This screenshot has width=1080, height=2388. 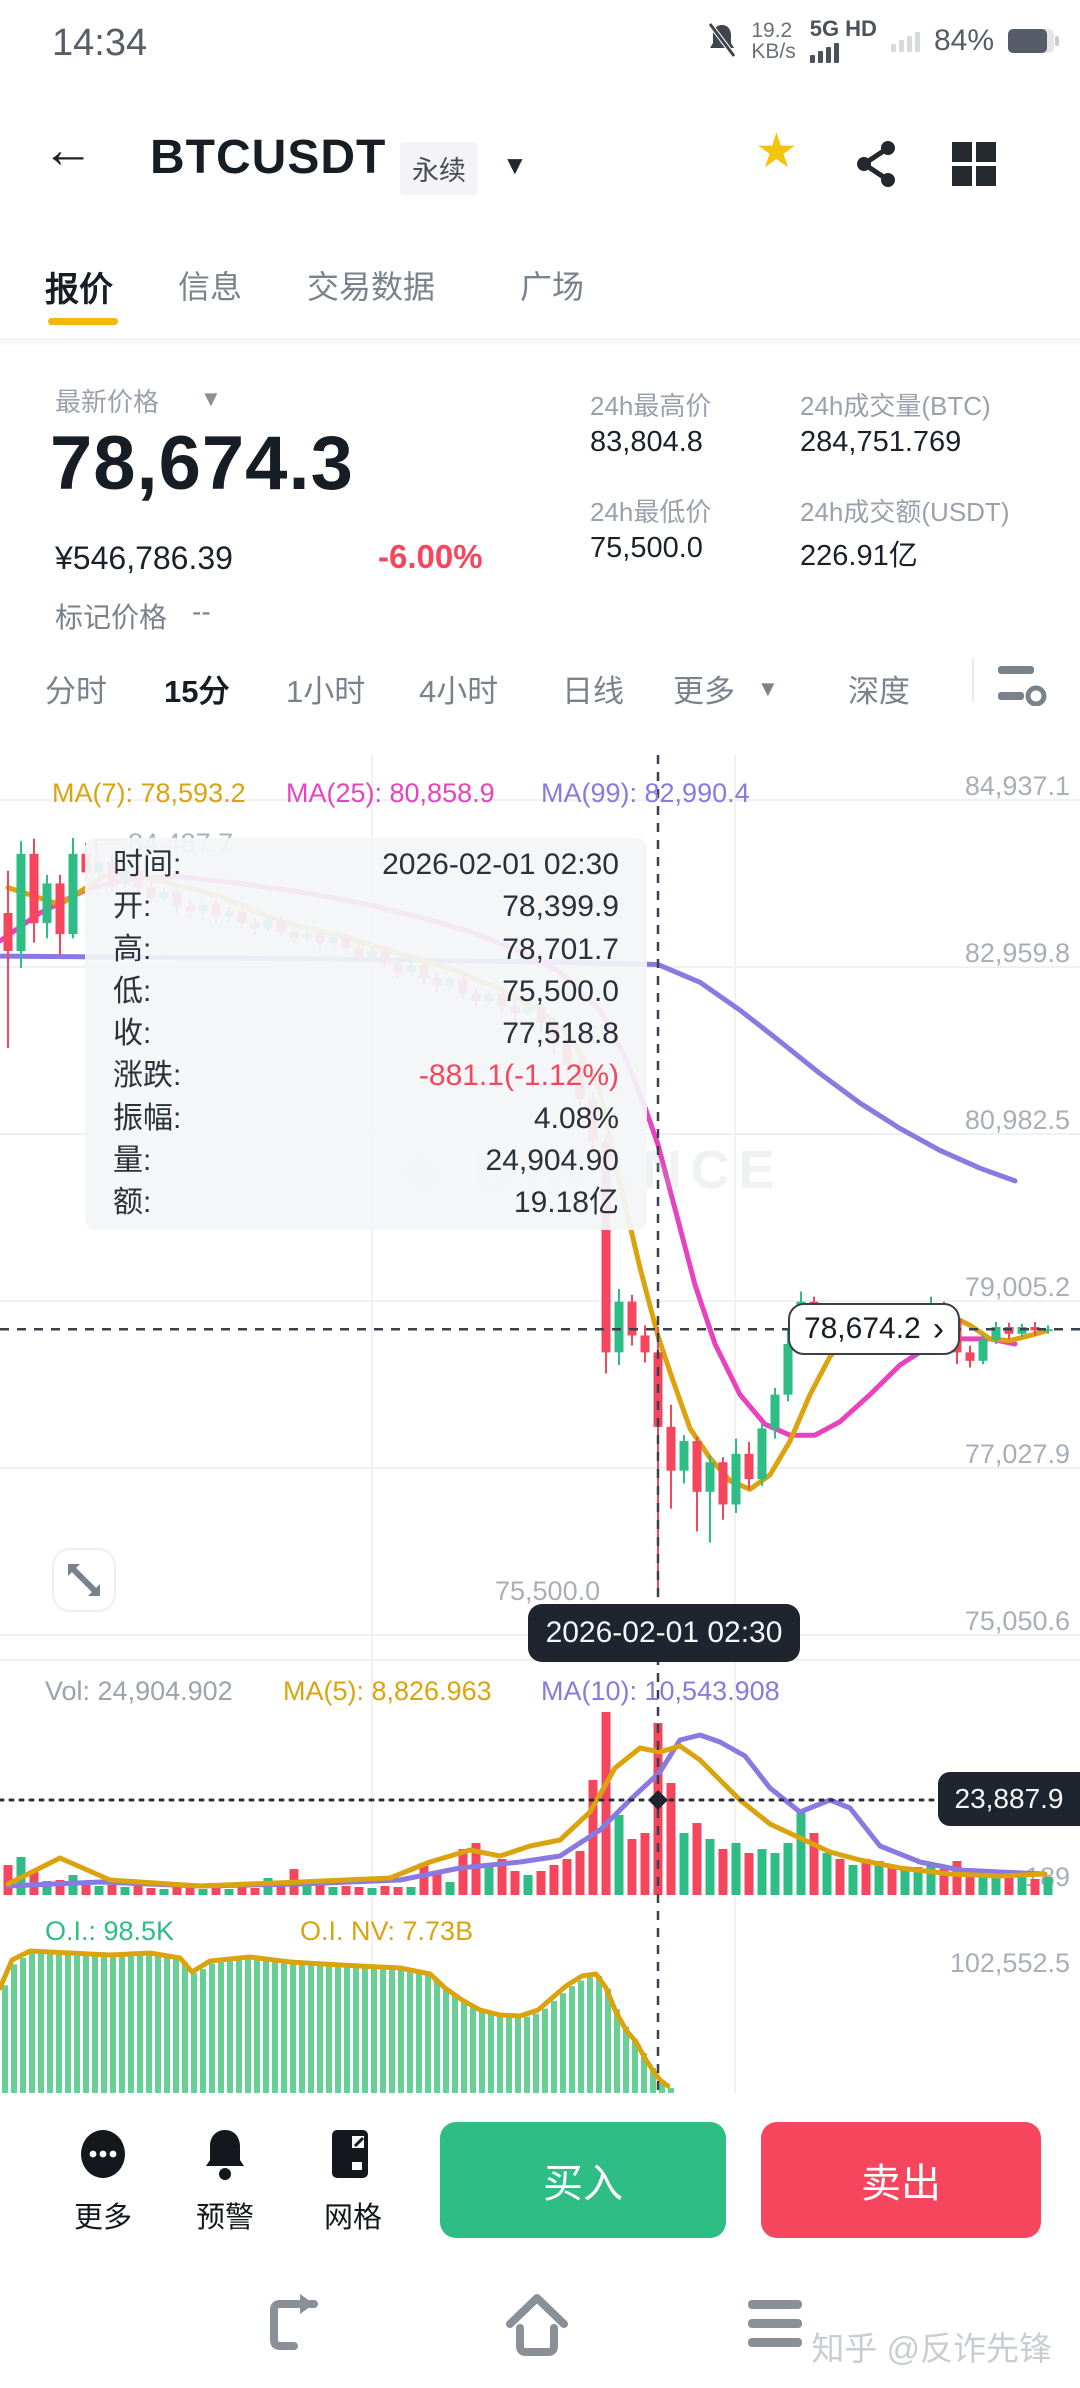 I want to click on nav-menu-icon, so click(x=775, y=2324).